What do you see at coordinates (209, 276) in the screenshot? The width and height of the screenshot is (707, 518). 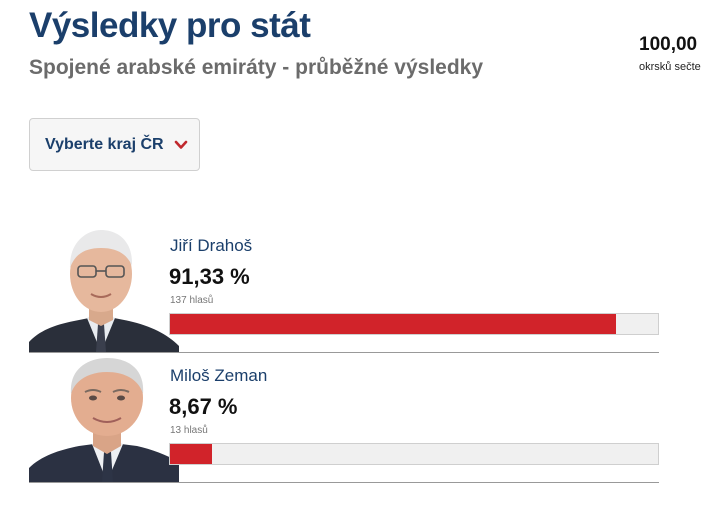 I see `candidate-percent: 91,33 %` at bounding box center [209, 276].